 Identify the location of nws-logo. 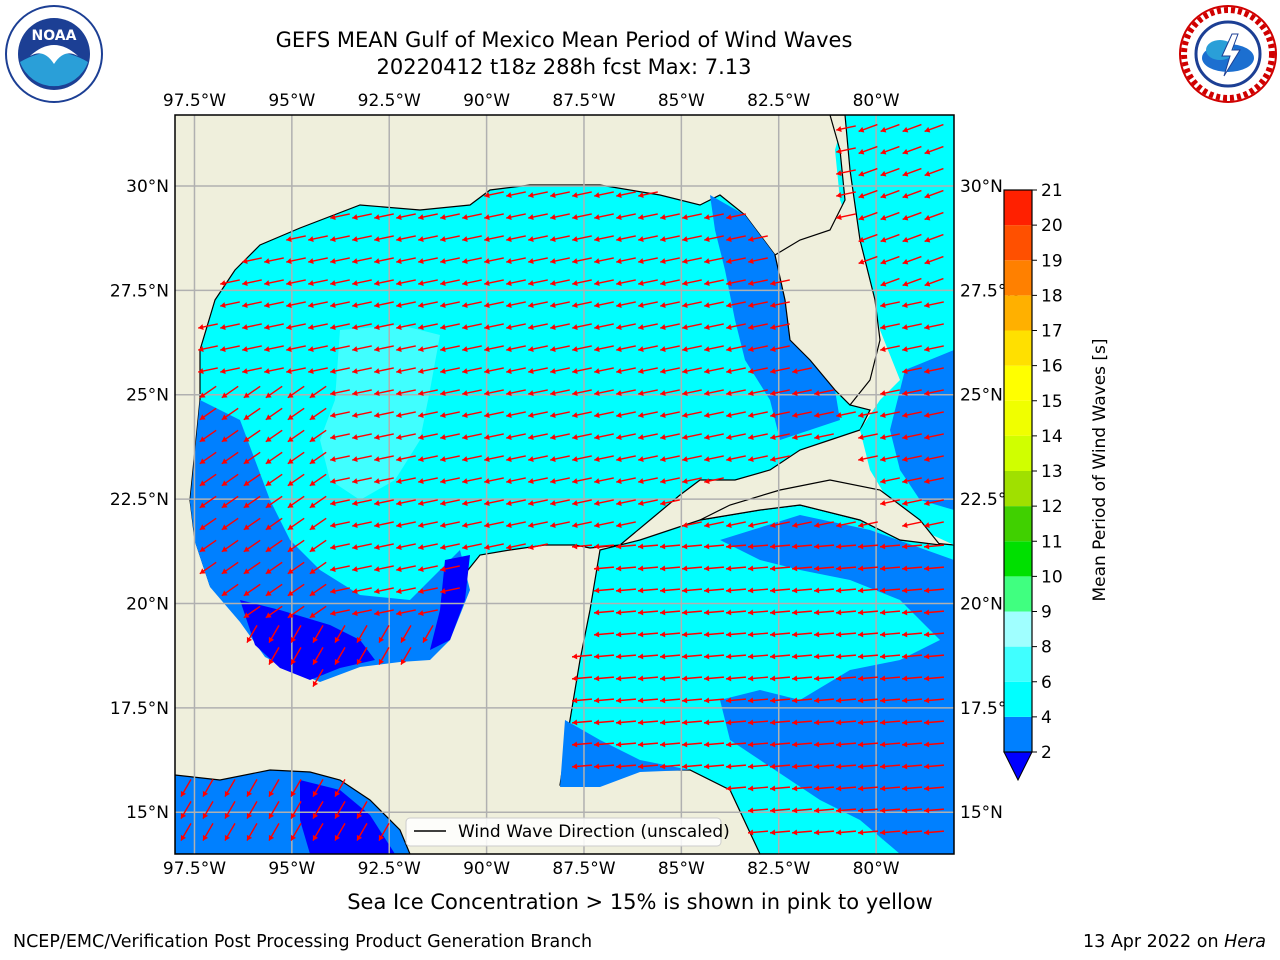
(1228, 54).